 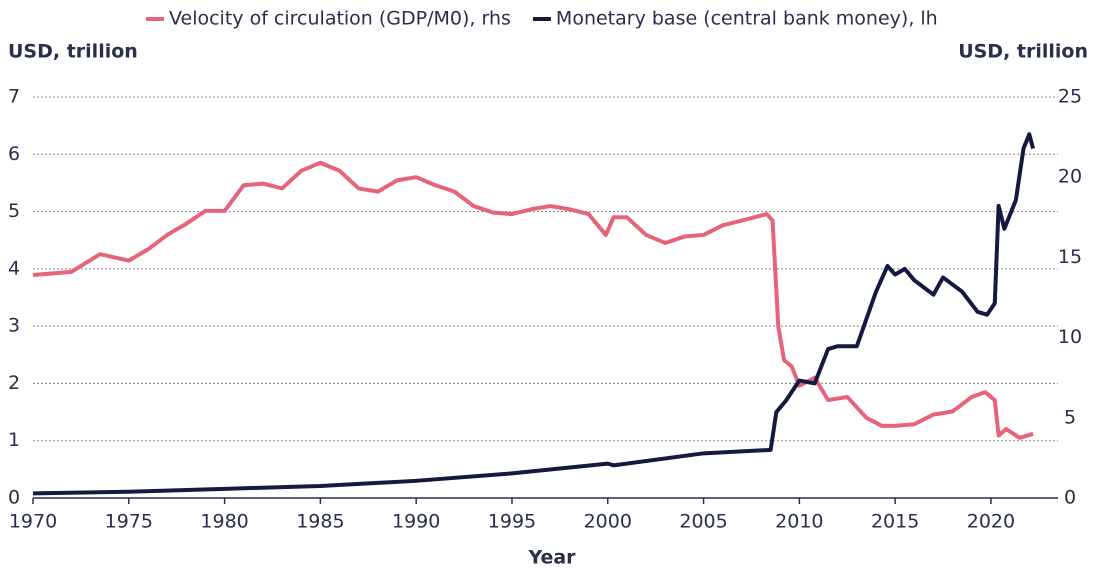 What do you see at coordinates (14, 383) in the screenshot?
I see `y-tick-label: 2` at bounding box center [14, 383].